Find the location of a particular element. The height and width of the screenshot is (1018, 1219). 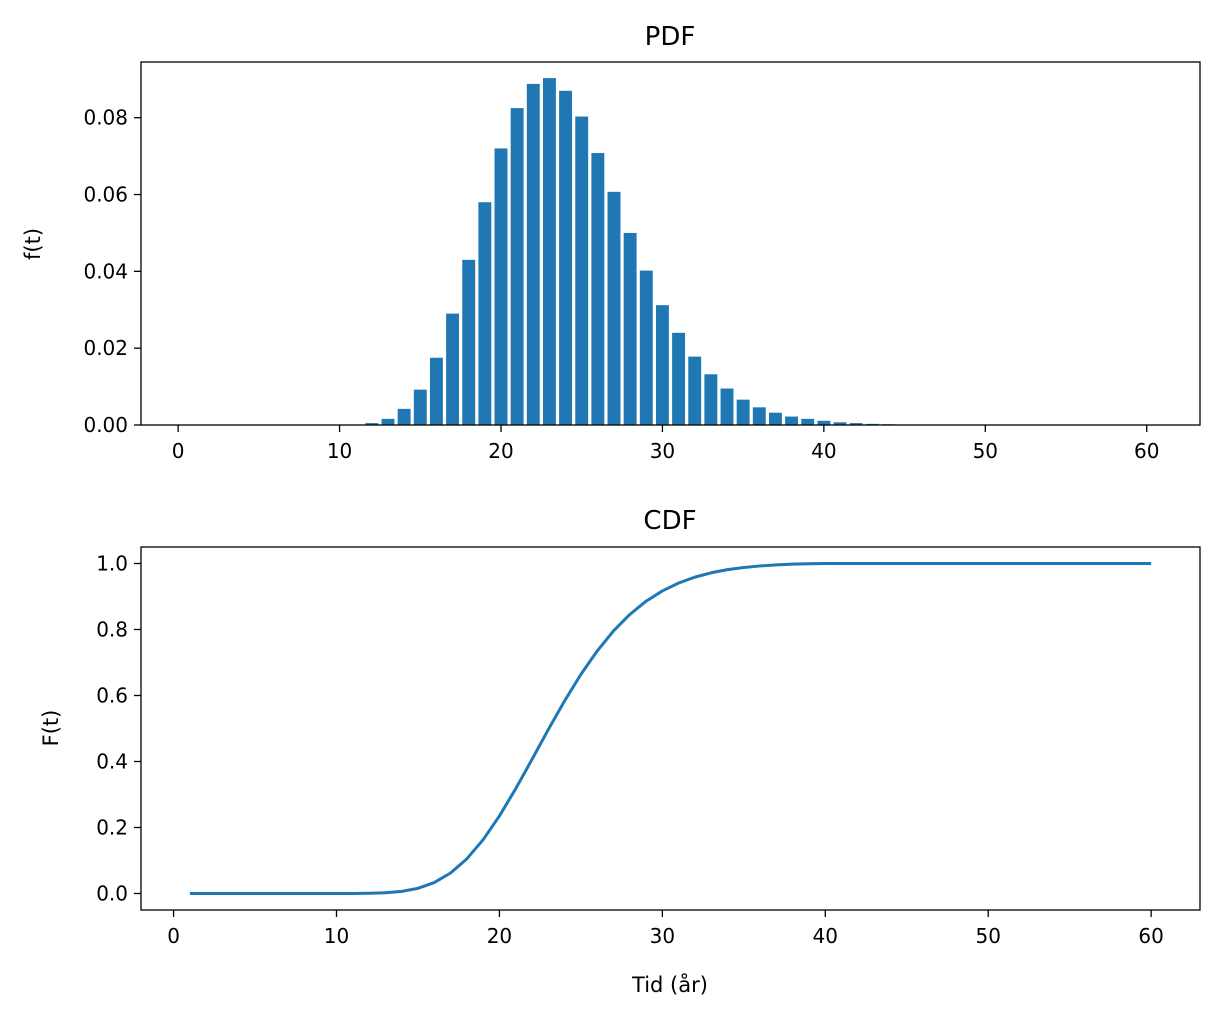

cdf-title: CDF is located at coordinates (669, 521).